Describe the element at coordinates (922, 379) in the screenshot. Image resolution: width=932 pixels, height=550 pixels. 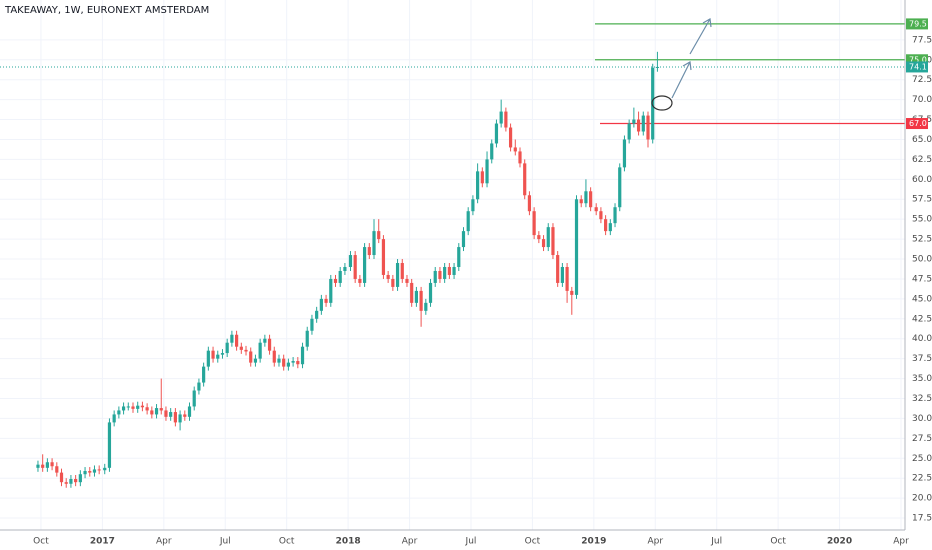
I see `y-tick-label: 35.0` at that location.